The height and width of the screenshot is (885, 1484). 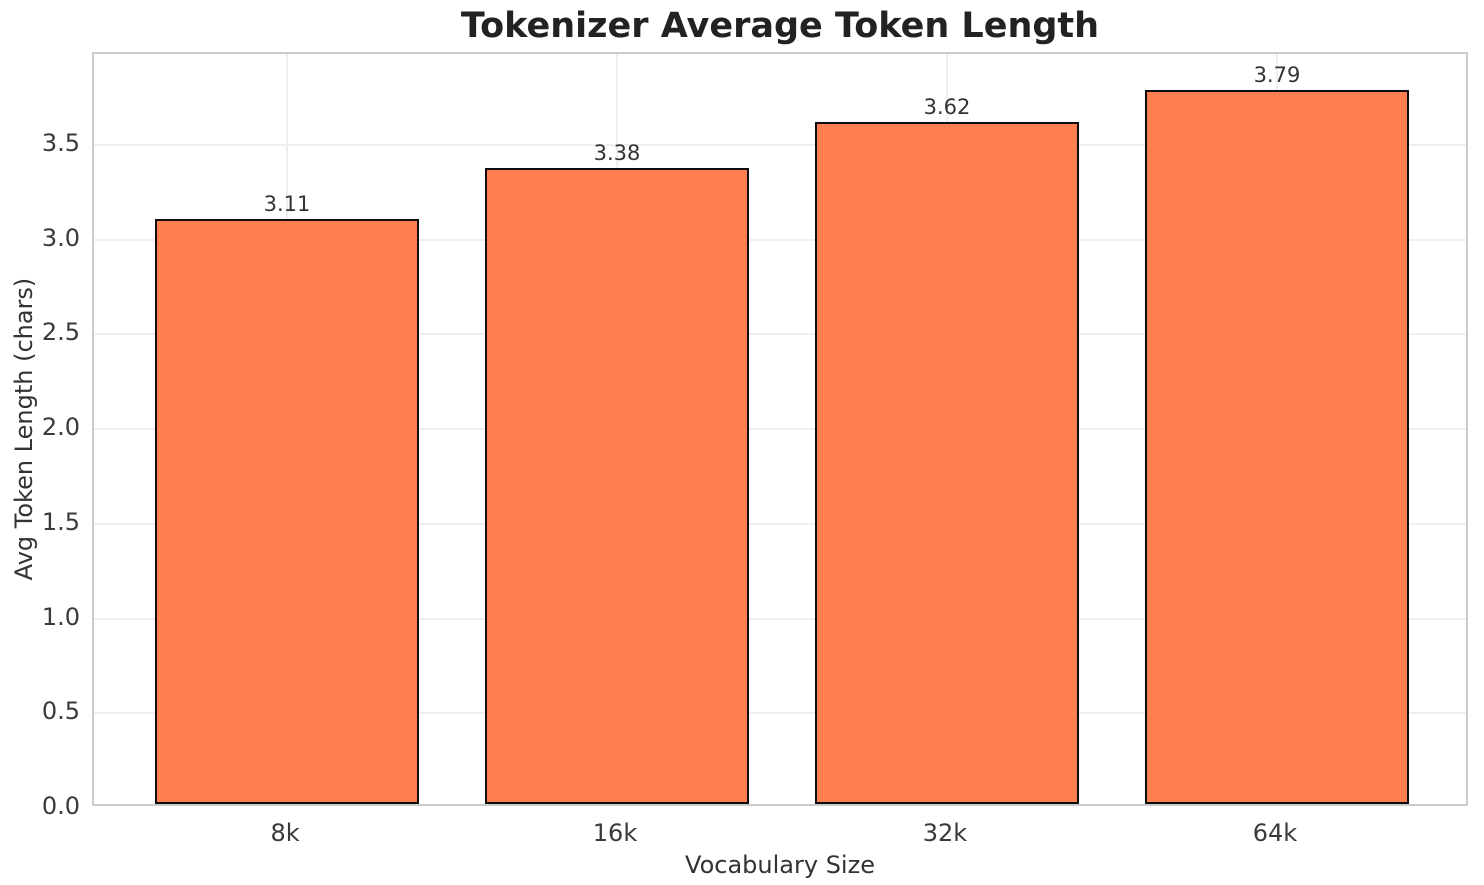 What do you see at coordinates (60, 142) in the screenshot?
I see `y-tick-label: 3.5` at bounding box center [60, 142].